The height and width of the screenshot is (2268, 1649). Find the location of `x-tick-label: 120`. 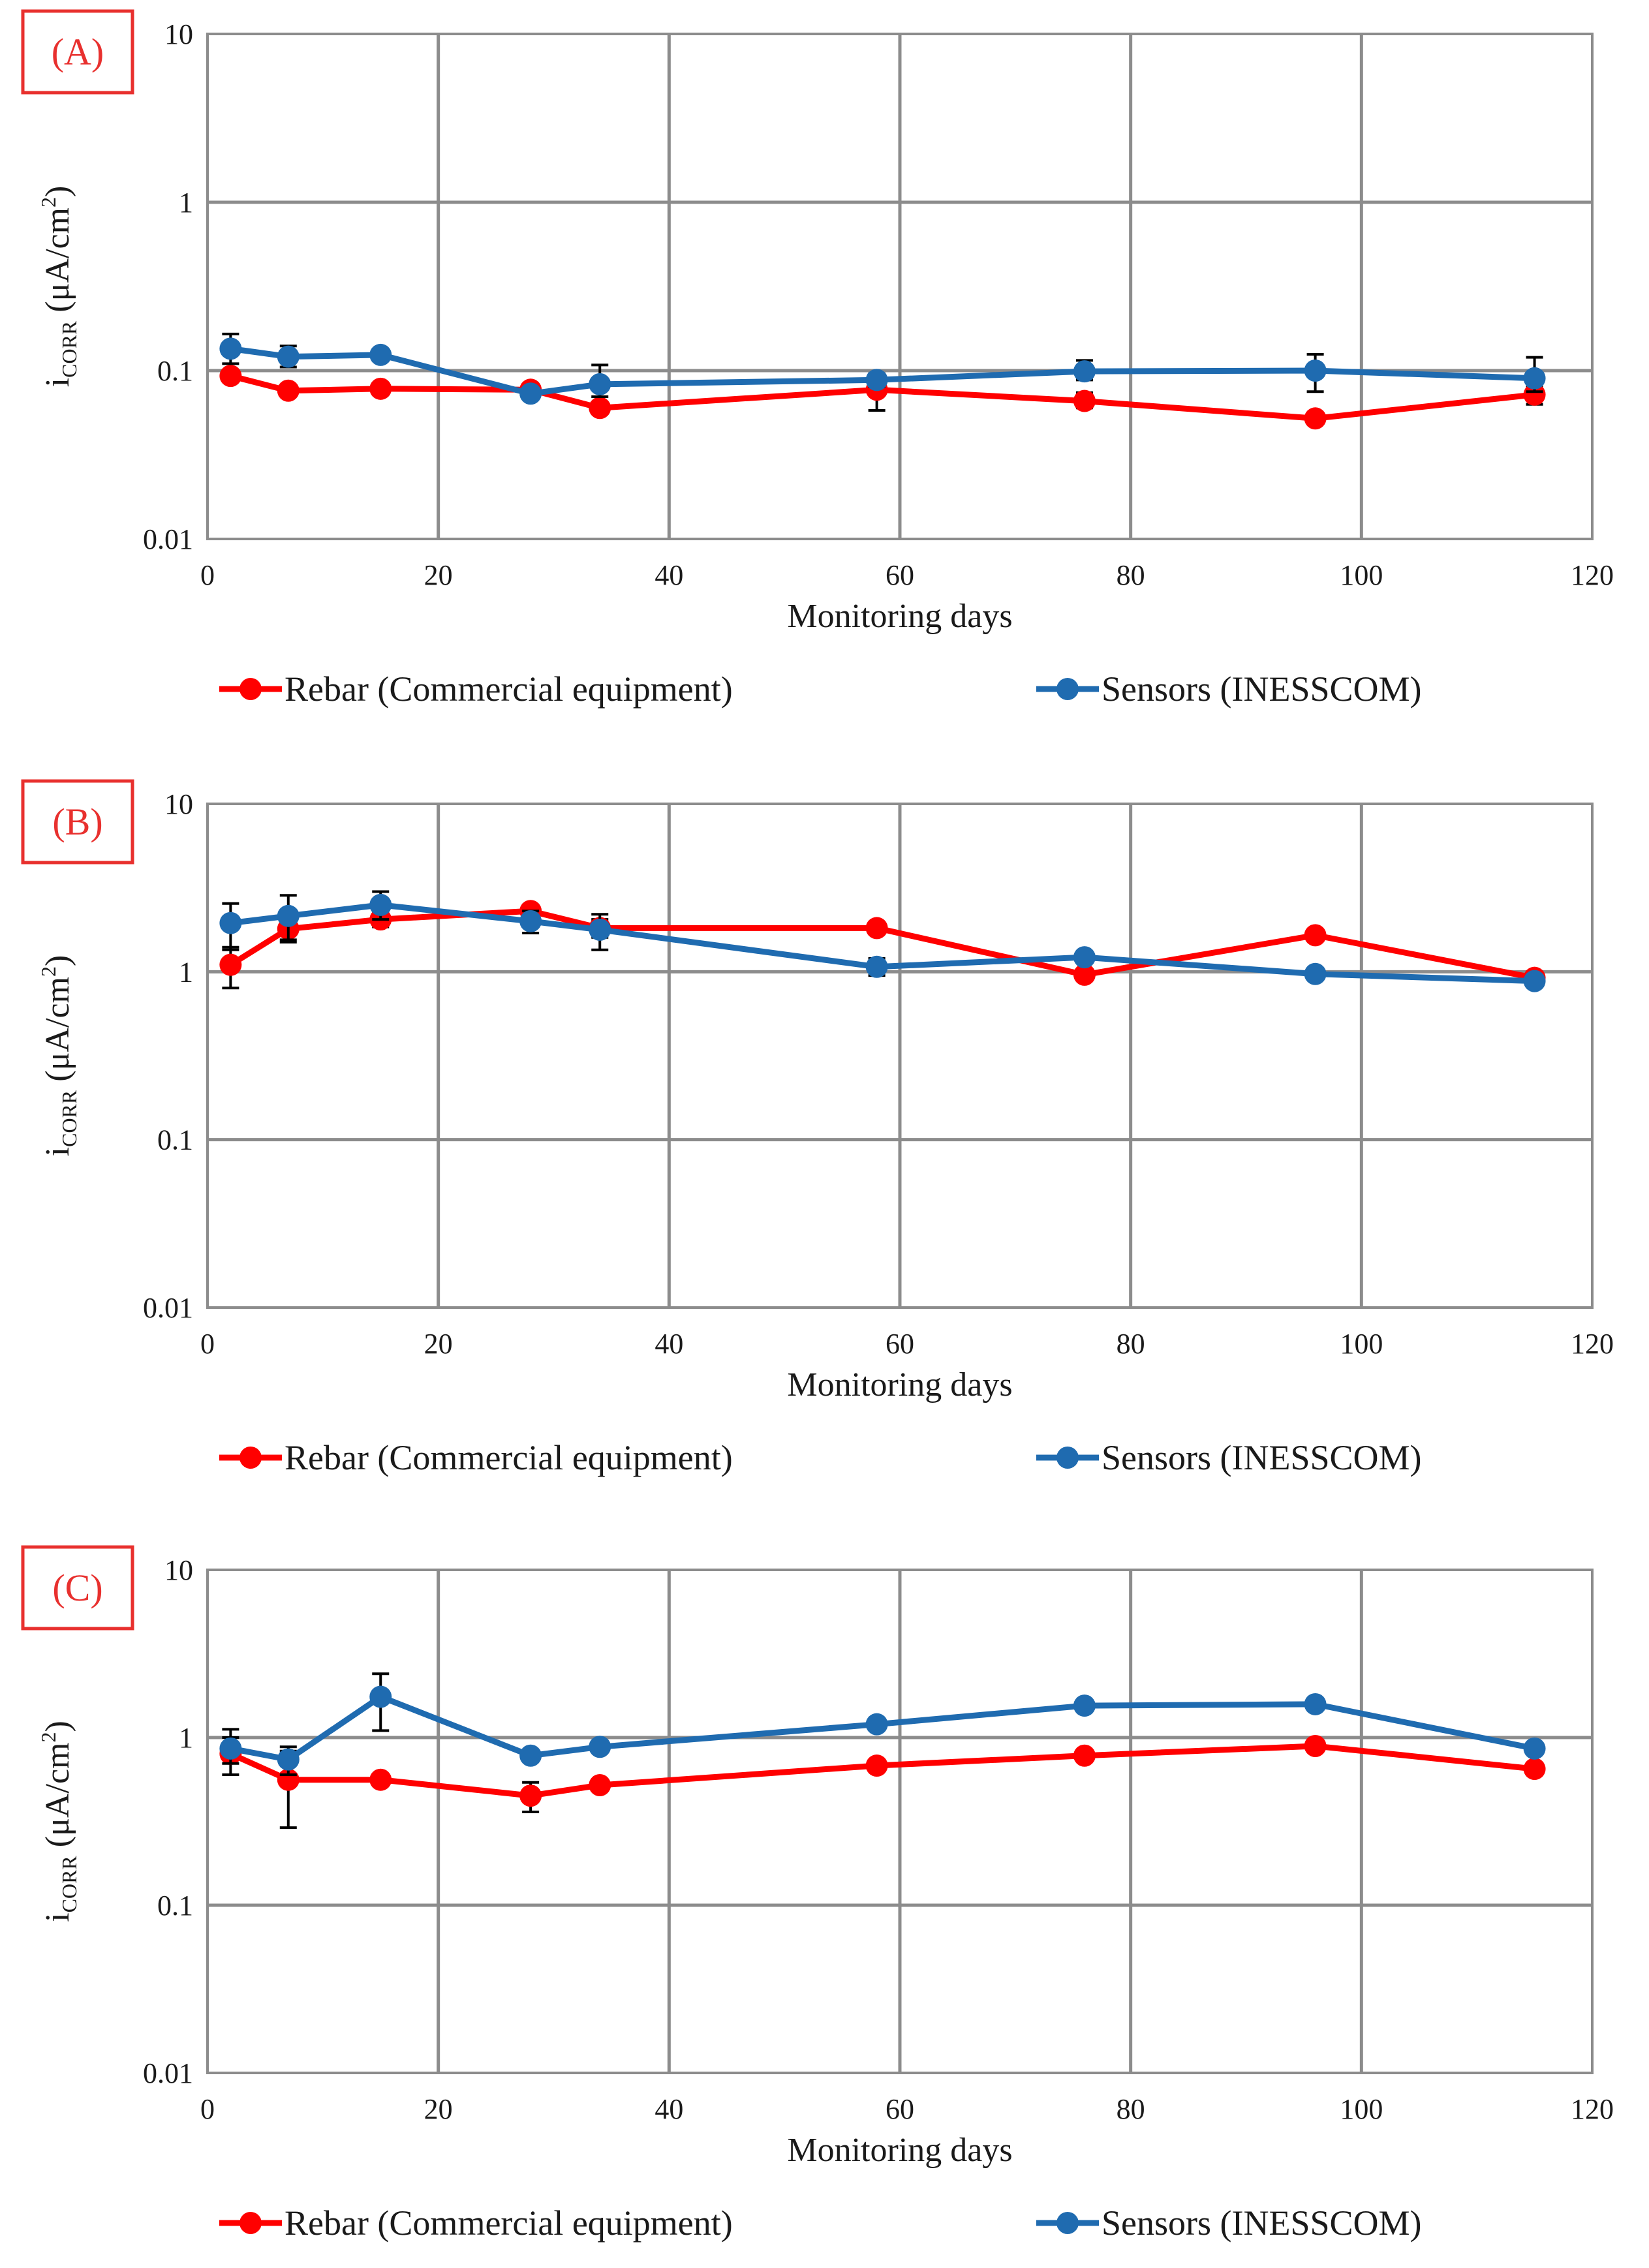

x-tick-label: 120 is located at coordinates (1593, 575).